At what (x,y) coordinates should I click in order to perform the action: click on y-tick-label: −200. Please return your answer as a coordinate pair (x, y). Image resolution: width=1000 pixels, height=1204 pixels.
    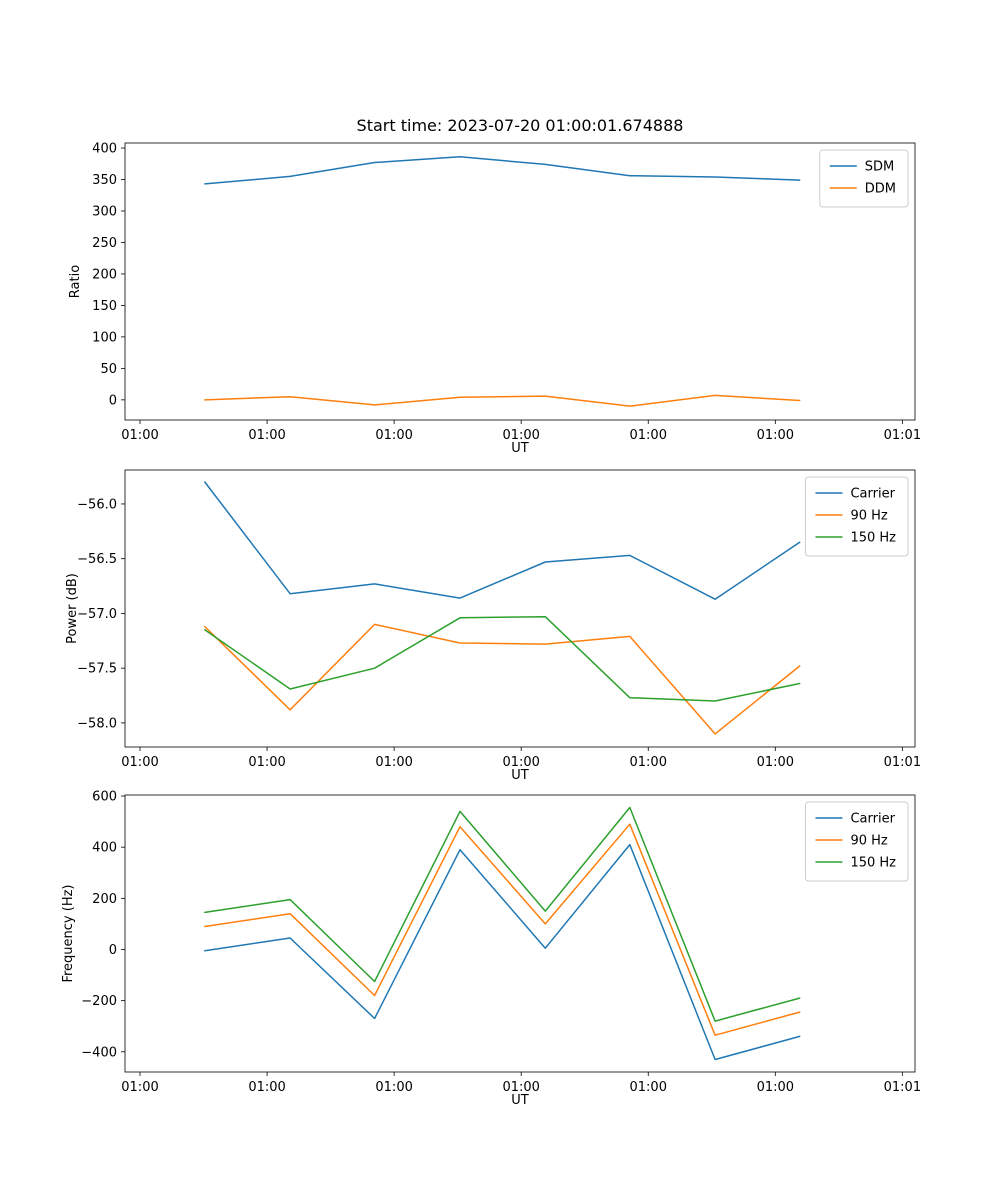
    Looking at the image, I should click on (99, 1001).